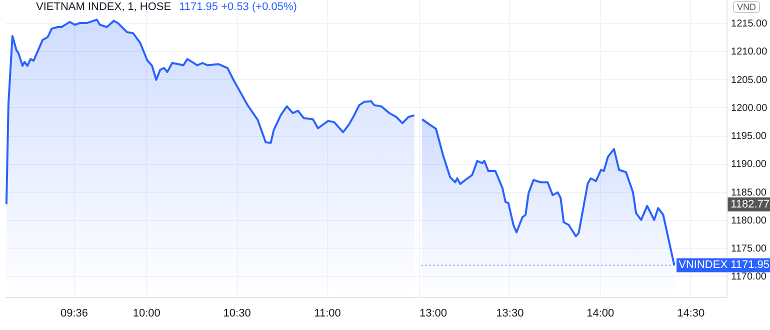  What do you see at coordinates (691, 314) in the screenshot?
I see `x-tick-label: 14:30` at bounding box center [691, 314].